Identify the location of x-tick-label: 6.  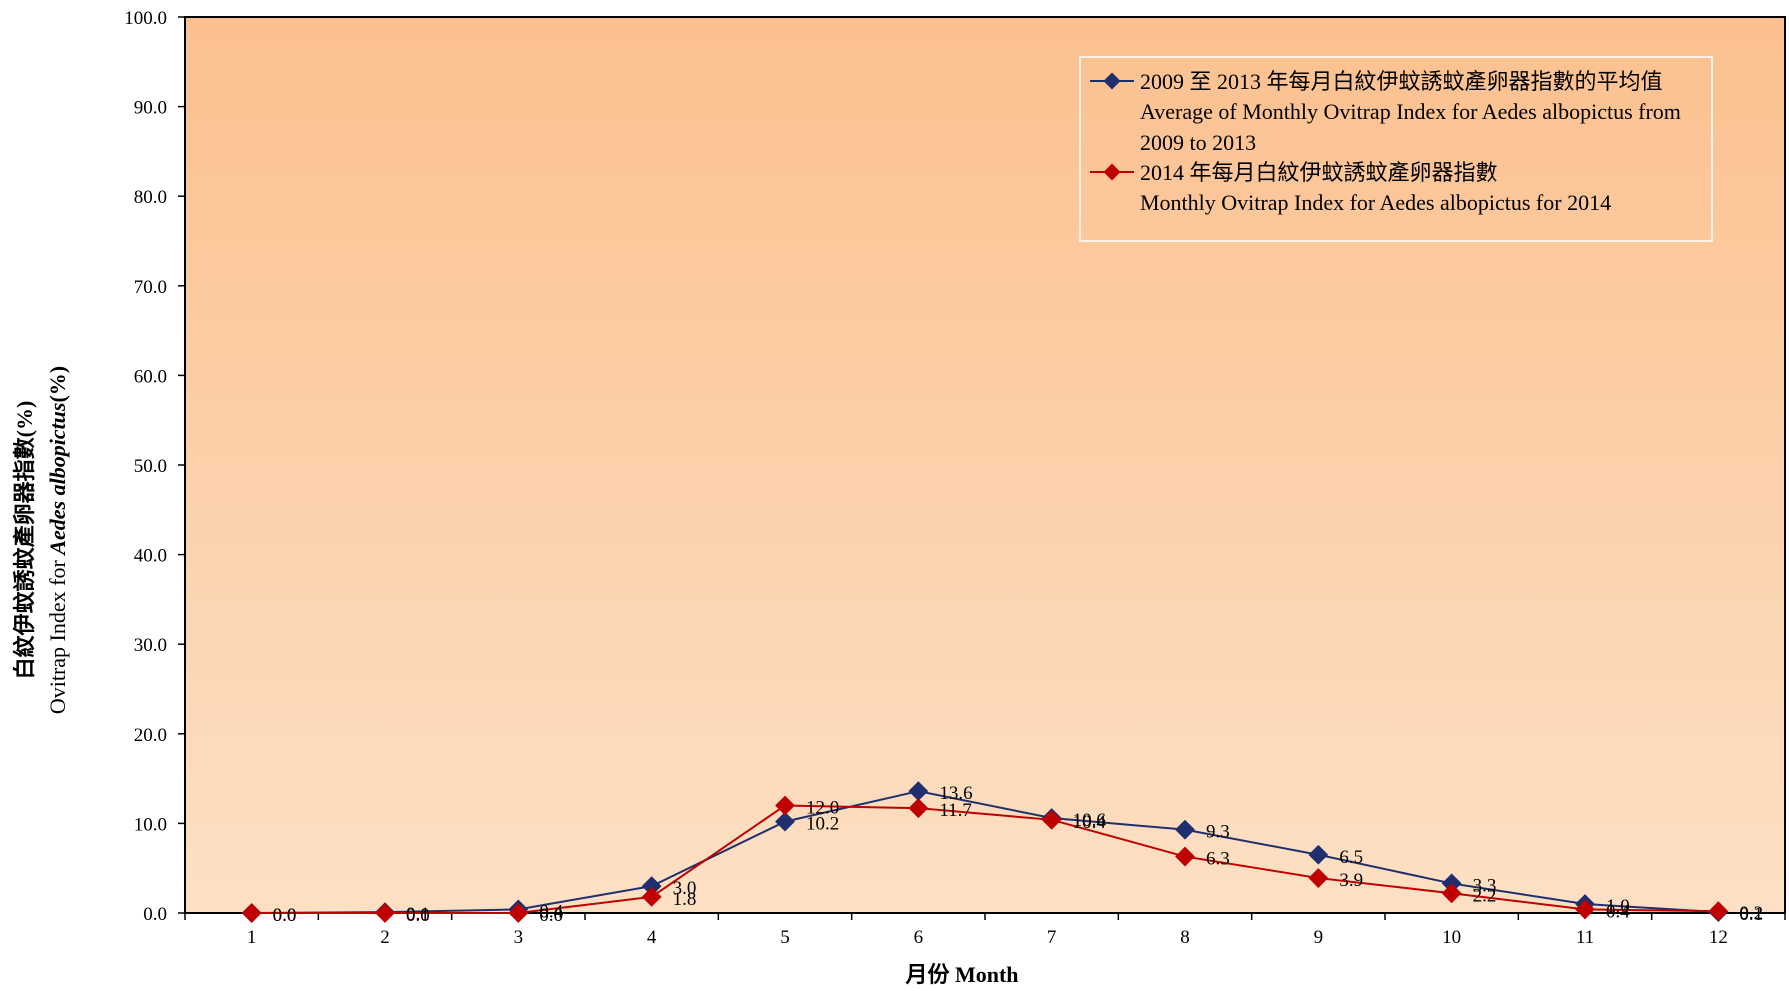
(919, 937).